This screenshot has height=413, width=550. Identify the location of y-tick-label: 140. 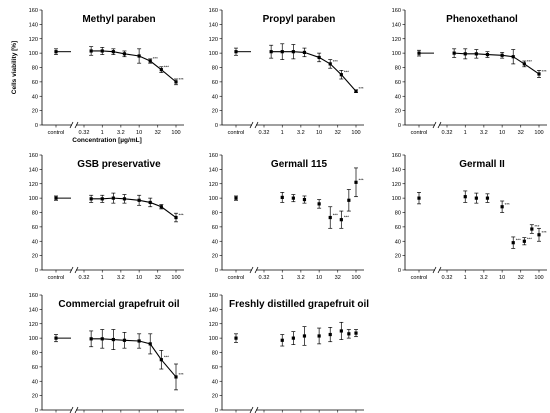
(33, 25).